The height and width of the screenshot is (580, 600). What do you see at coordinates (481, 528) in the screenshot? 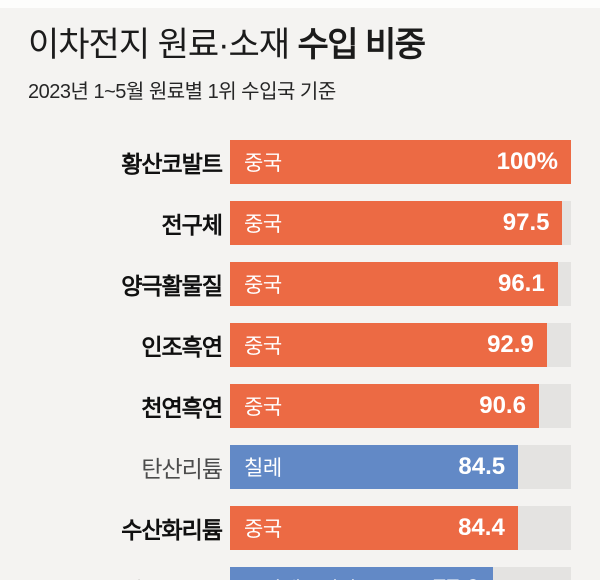
I see `value-label: 84.4` at bounding box center [481, 528].